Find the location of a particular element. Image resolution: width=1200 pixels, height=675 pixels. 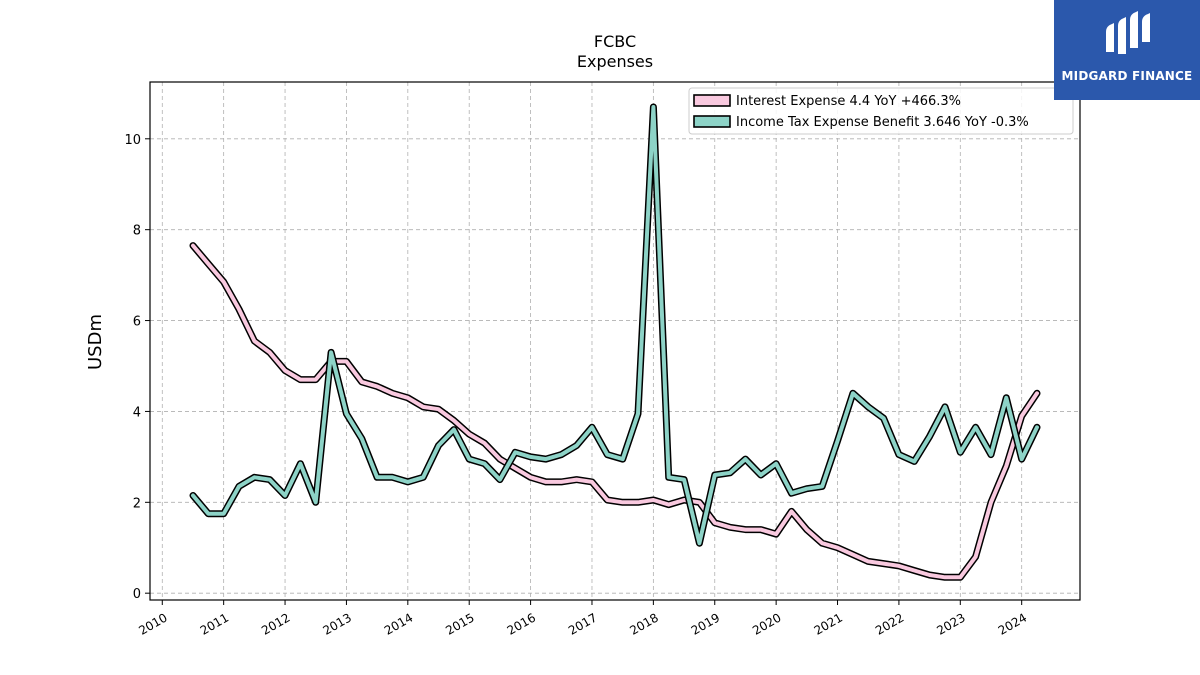

y-tick-label: 8 is located at coordinates (137, 231).